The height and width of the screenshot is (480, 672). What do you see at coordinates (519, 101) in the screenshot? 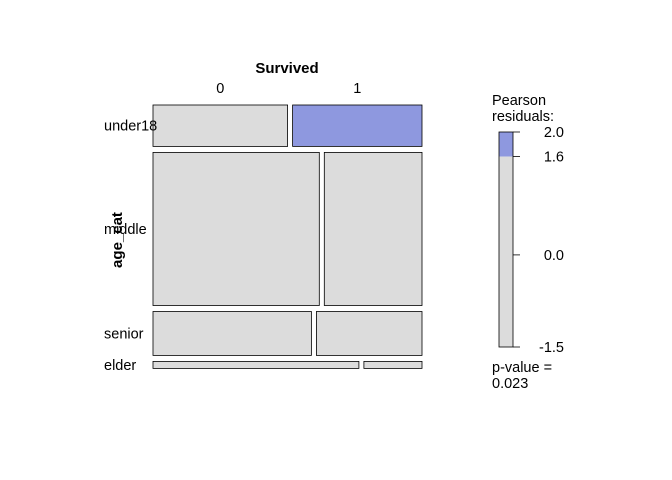
I see `legend-title-line1: Pearson` at bounding box center [519, 101].